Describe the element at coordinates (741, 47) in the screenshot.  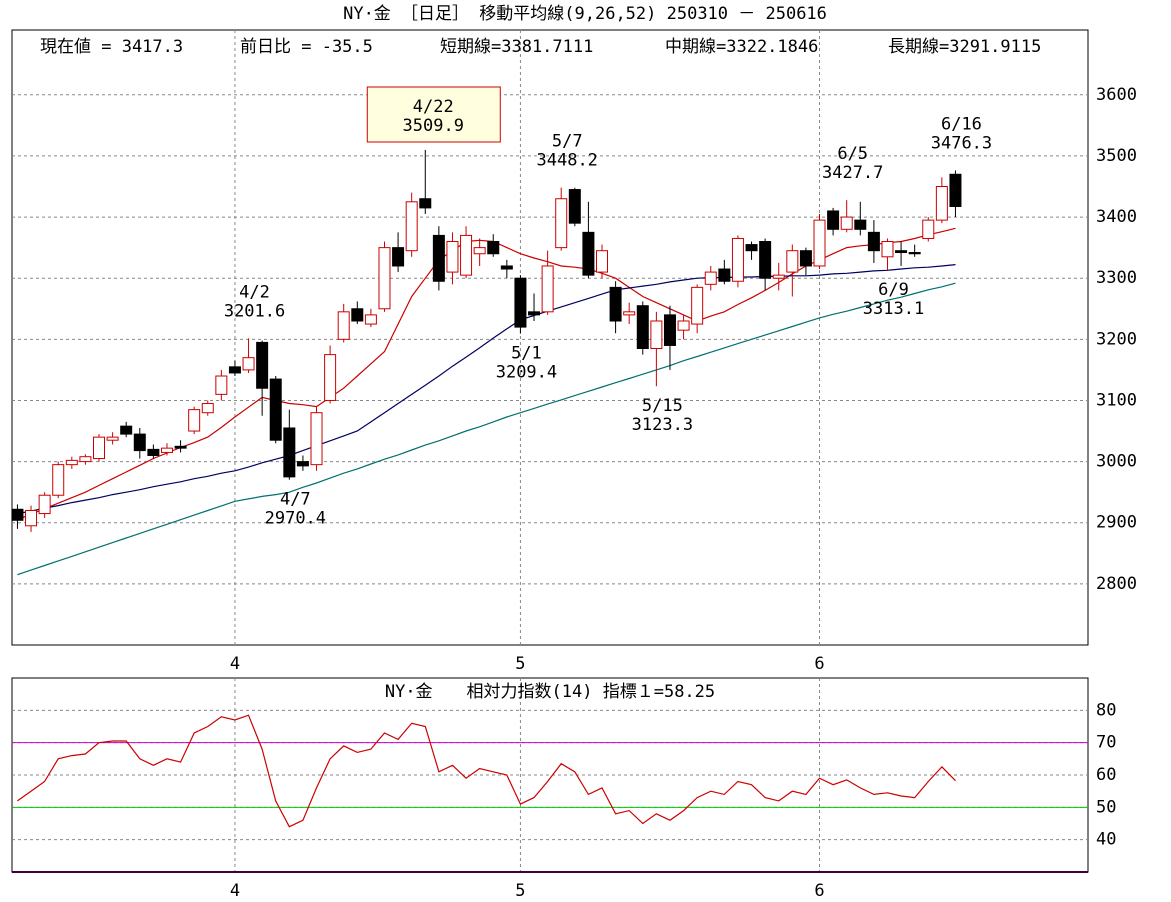
I see `stat-text: 中期線=3322.1846` at that location.